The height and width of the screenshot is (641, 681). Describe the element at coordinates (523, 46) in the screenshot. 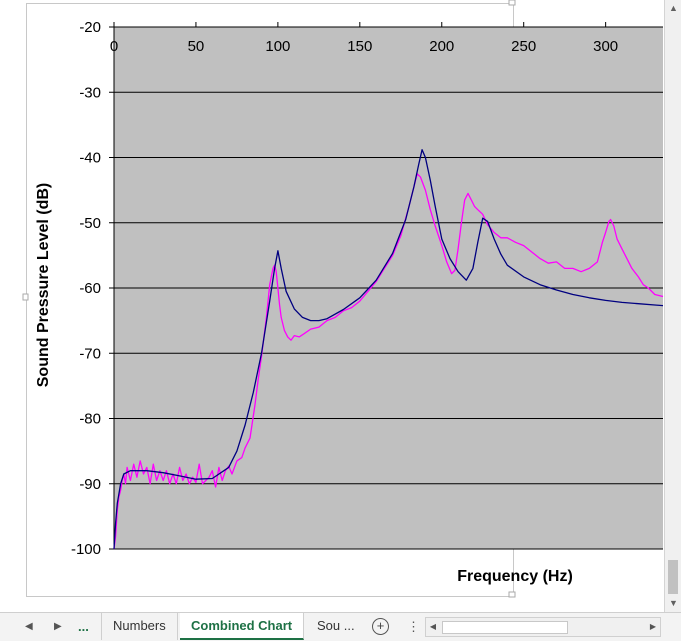

I see `x-tick-label: 250` at that location.